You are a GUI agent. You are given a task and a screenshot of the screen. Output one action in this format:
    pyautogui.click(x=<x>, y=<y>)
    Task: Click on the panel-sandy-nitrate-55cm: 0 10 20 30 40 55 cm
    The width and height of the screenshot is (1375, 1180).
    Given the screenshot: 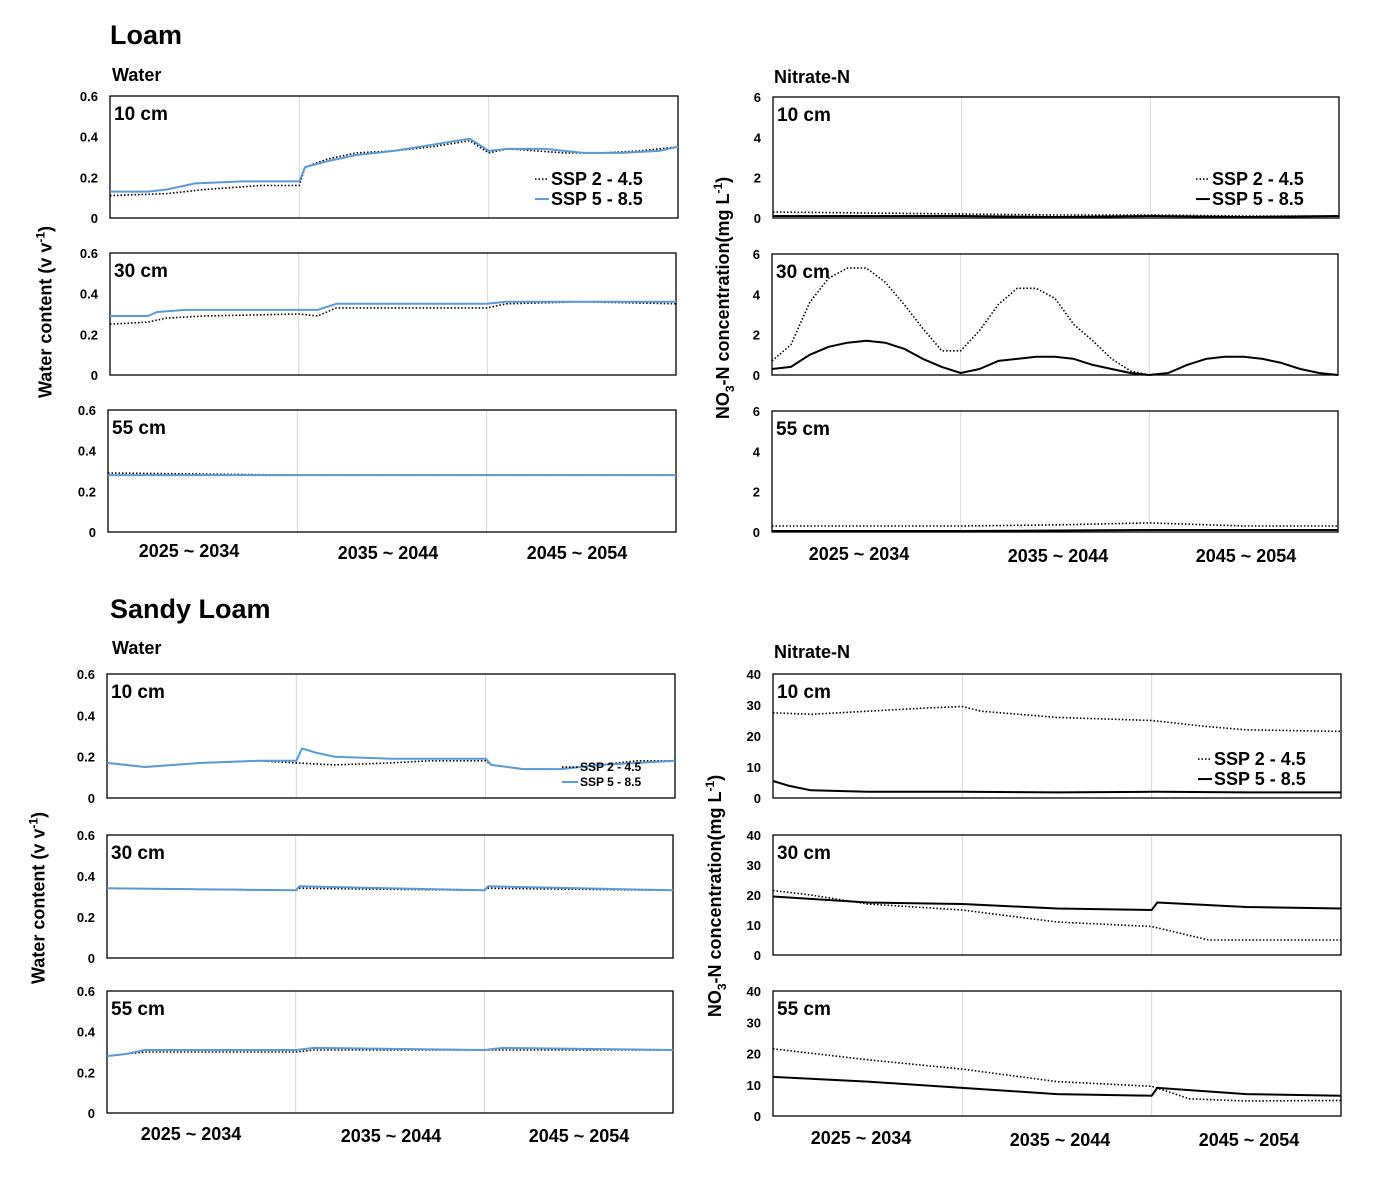 What is the action you would take?
    pyautogui.click(x=1044, y=1054)
    